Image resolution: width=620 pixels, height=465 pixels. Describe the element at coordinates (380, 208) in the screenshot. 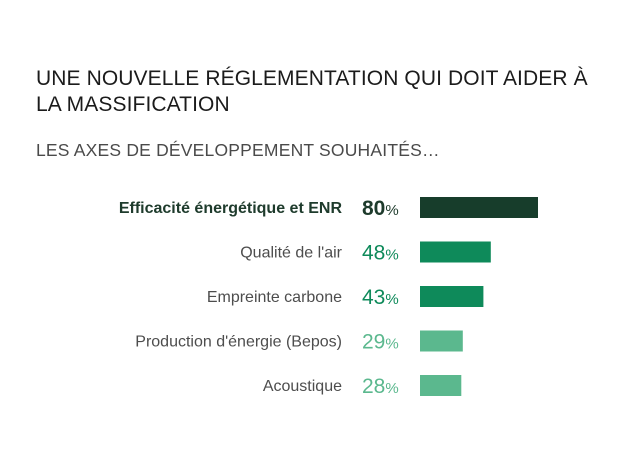

I see `value-label: 80%` at that location.